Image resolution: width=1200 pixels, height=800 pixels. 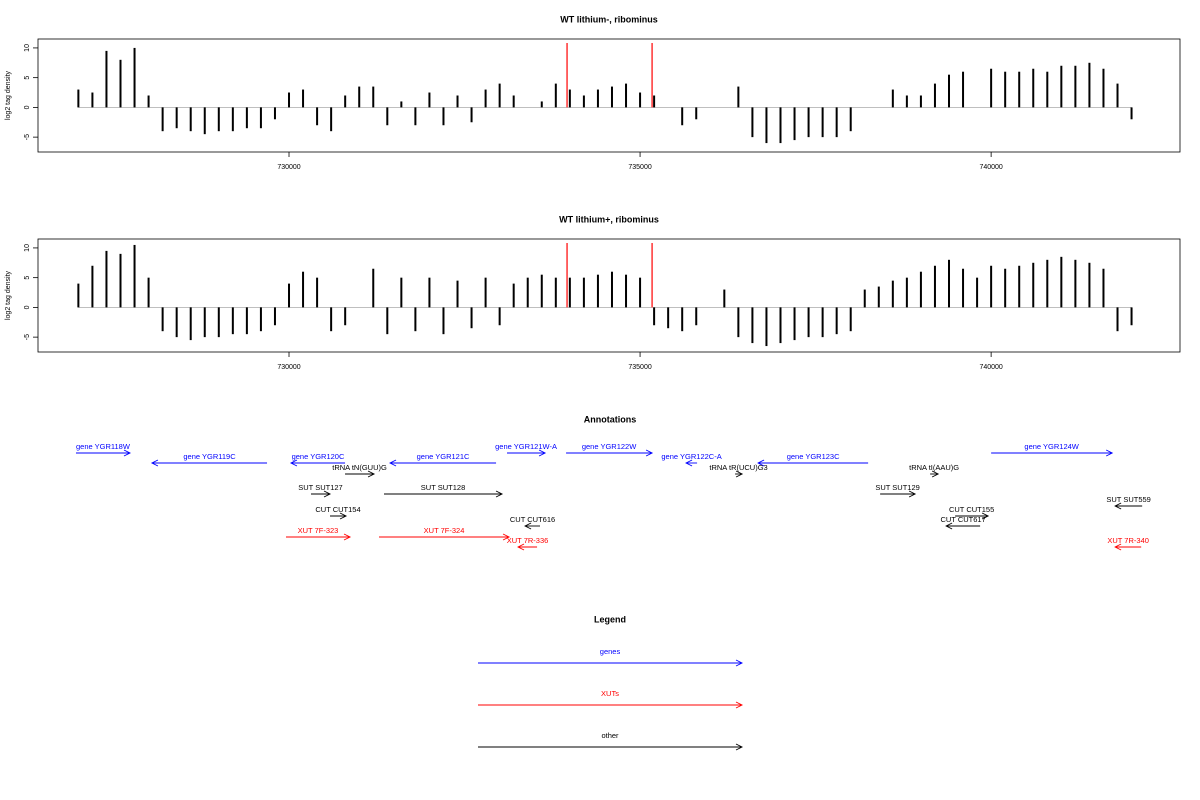 What do you see at coordinates (610, 735) in the screenshot?
I see `legend-label: other` at bounding box center [610, 735].